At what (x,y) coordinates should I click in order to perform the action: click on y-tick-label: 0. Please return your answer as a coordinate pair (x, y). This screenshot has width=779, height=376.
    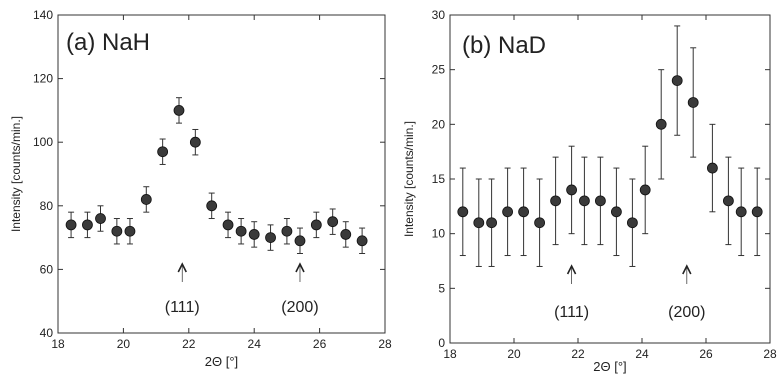
    Looking at the image, I should click on (441, 343).